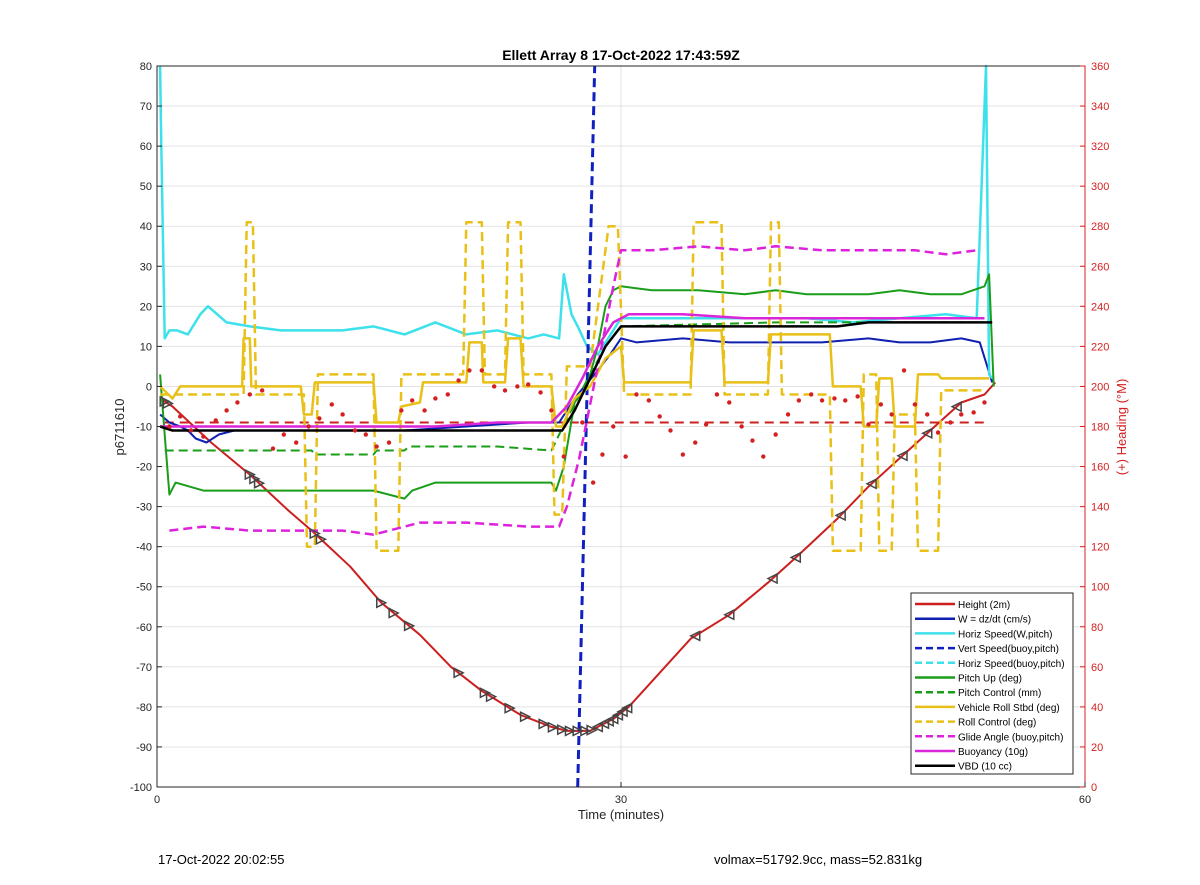  Describe the element at coordinates (1100, 548) in the screenshot. I see `y-right-tick-label: 120` at that location.